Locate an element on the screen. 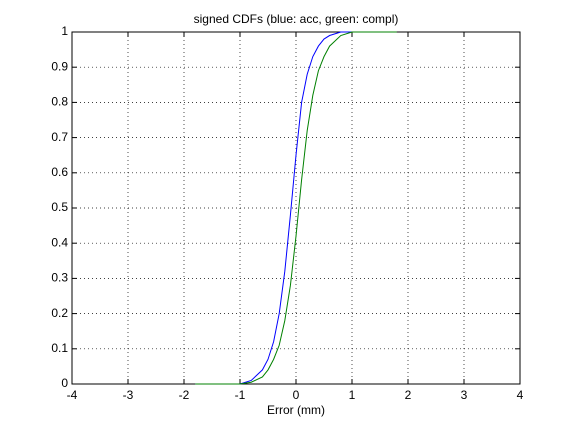 Image resolution: width=576 pixels, height=432 pixels. y-tick-label: 0 is located at coordinates (64, 383).